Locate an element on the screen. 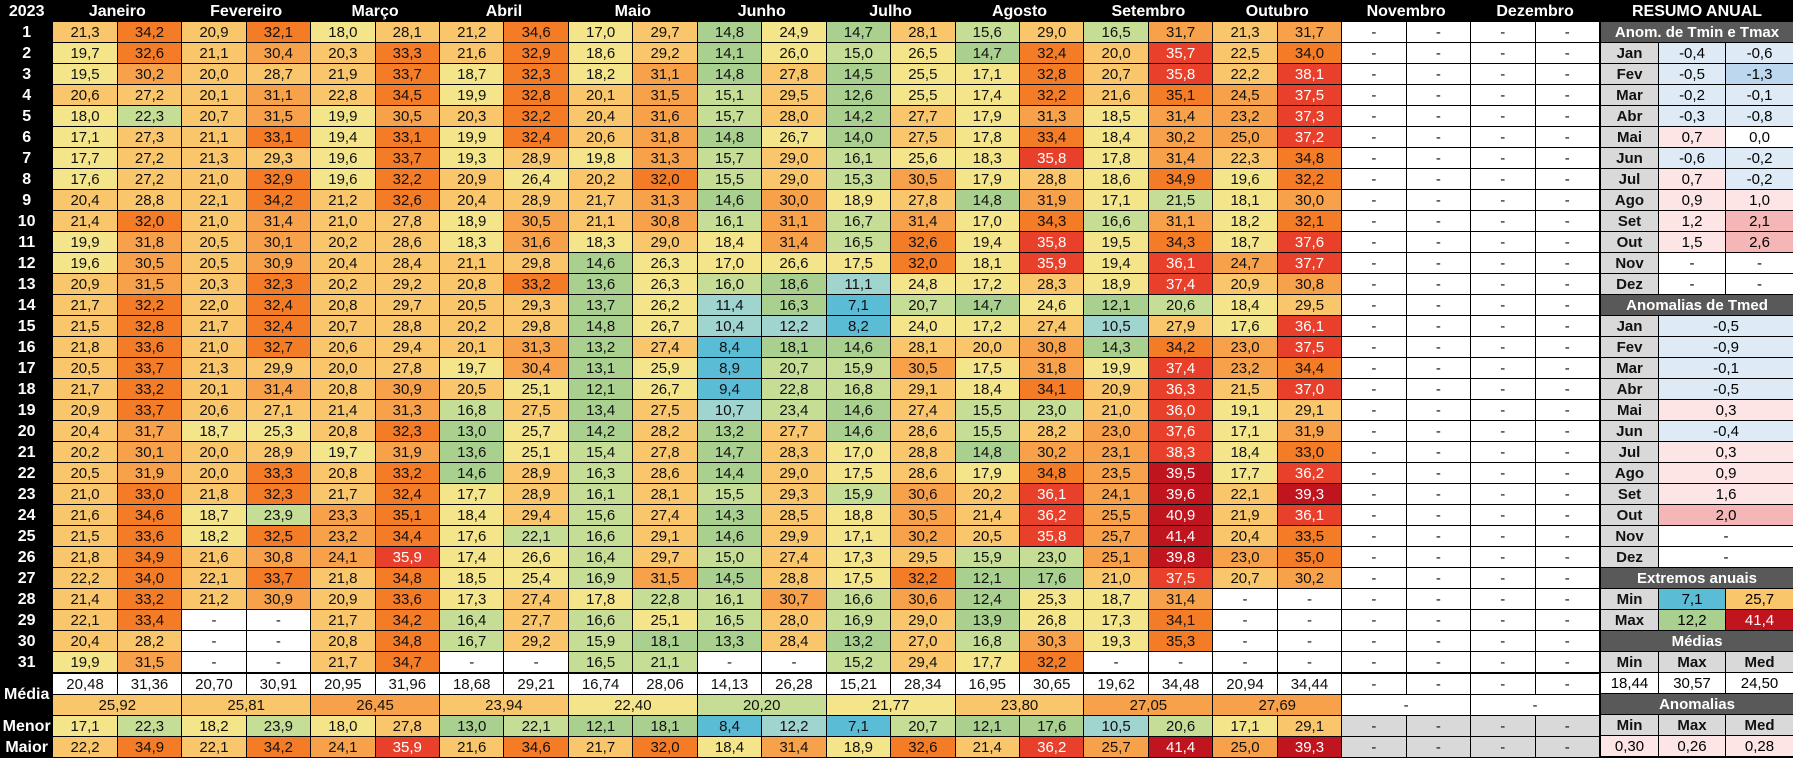  tmin-cell: 16,6 is located at coordinates (600, 536).